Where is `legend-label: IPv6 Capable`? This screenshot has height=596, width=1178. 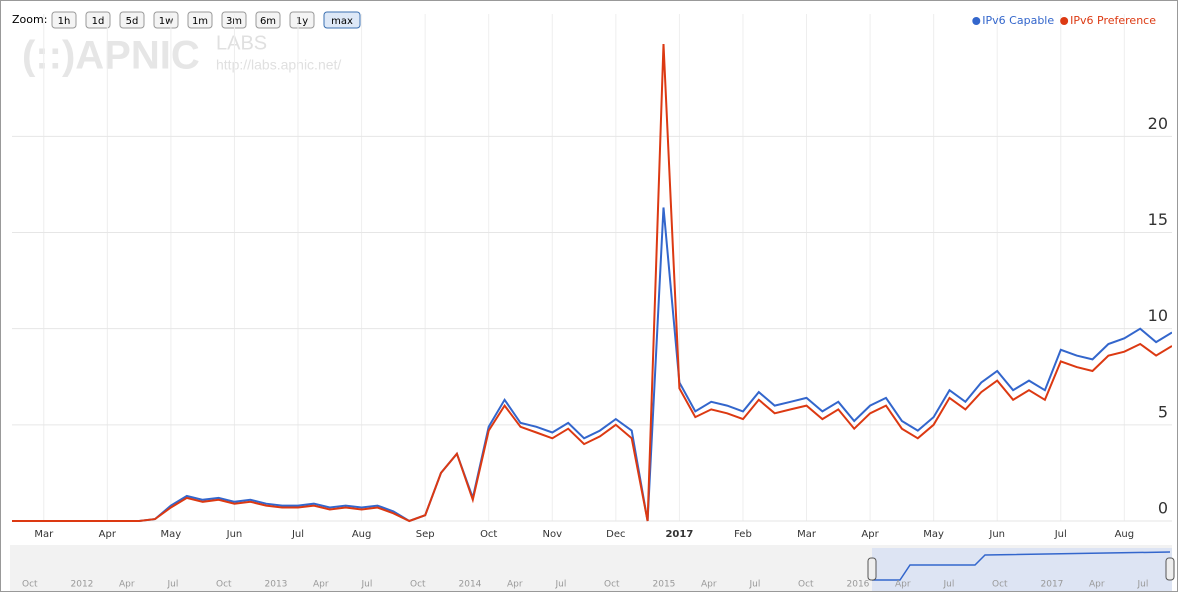 legend-label: IPv6 Capable is located at coordinates (1018, 20).